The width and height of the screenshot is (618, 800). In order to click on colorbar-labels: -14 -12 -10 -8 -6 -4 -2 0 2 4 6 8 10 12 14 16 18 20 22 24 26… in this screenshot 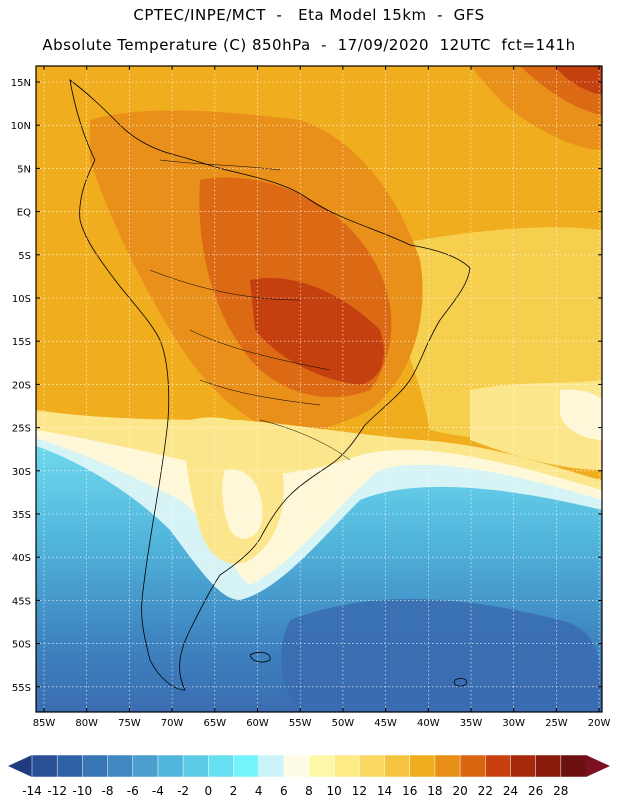, I will do `click(295, 791)`.